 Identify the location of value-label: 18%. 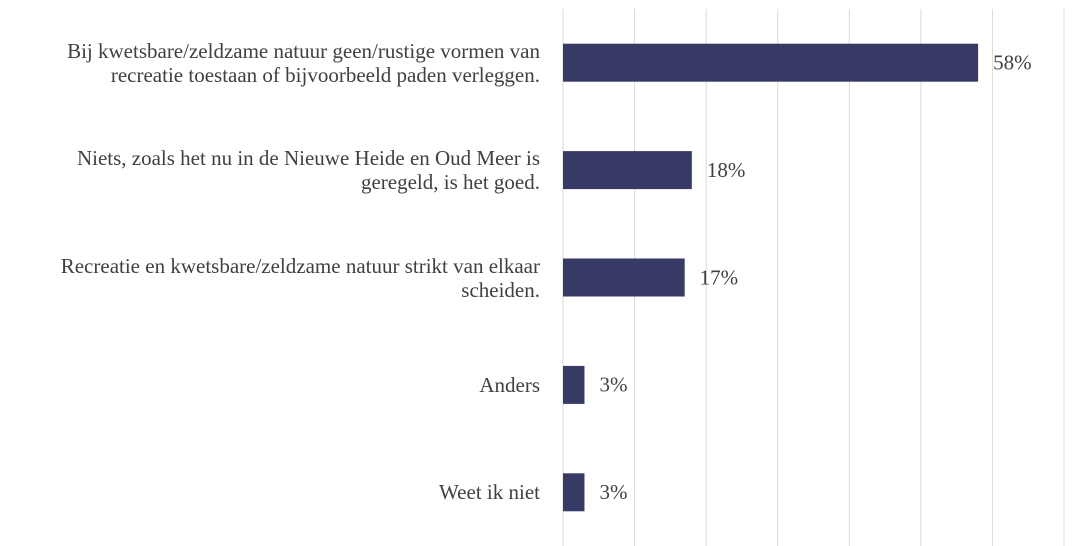
(726, 170).